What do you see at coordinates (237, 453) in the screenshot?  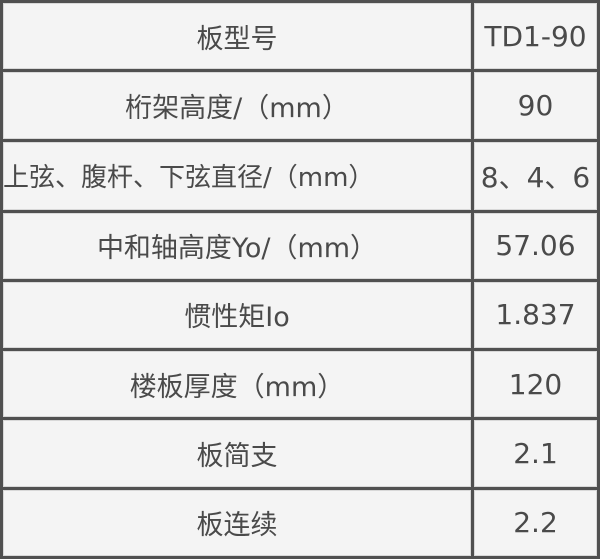 I see `row-label: 板简支` at bounding box center [237, 453].